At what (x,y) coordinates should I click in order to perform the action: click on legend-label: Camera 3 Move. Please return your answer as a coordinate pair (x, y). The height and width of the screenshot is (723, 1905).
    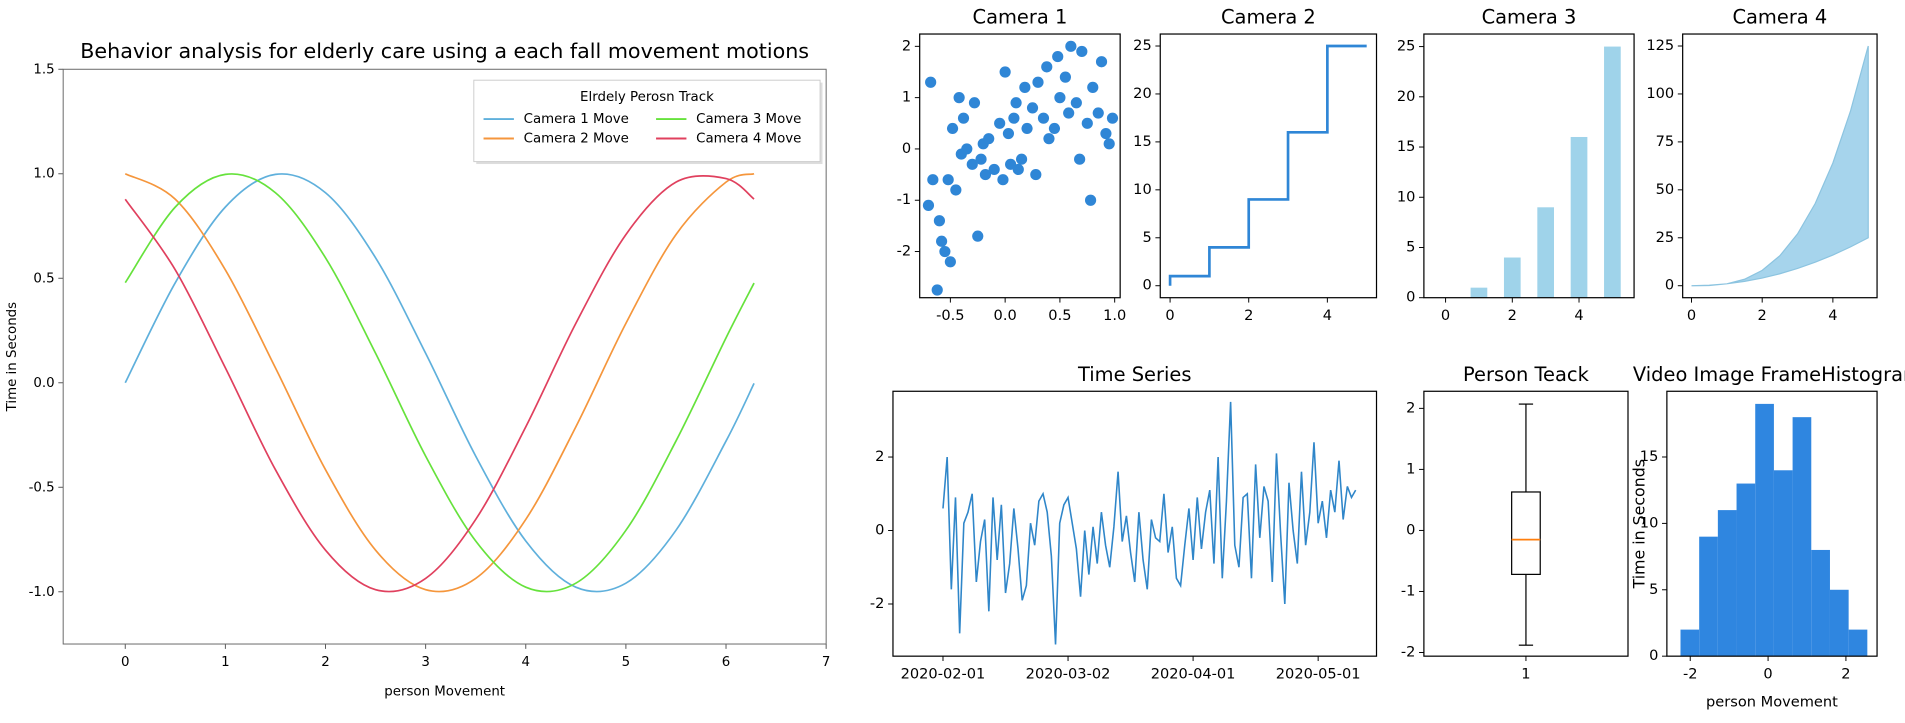
    Looking at the image, I should click on (748, 119).